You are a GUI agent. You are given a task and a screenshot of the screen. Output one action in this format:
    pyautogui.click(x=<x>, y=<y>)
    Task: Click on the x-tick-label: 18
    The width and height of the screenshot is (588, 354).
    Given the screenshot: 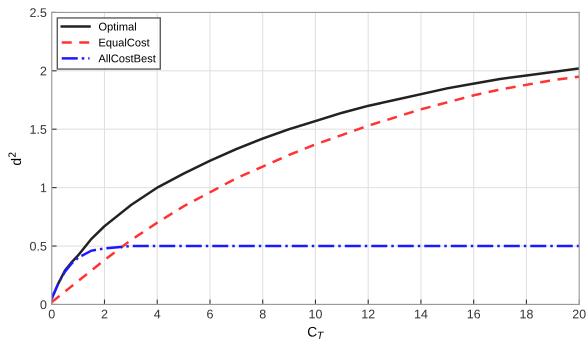 What is the action you would take?
    pyautogui.click(x=526, y=314)
    